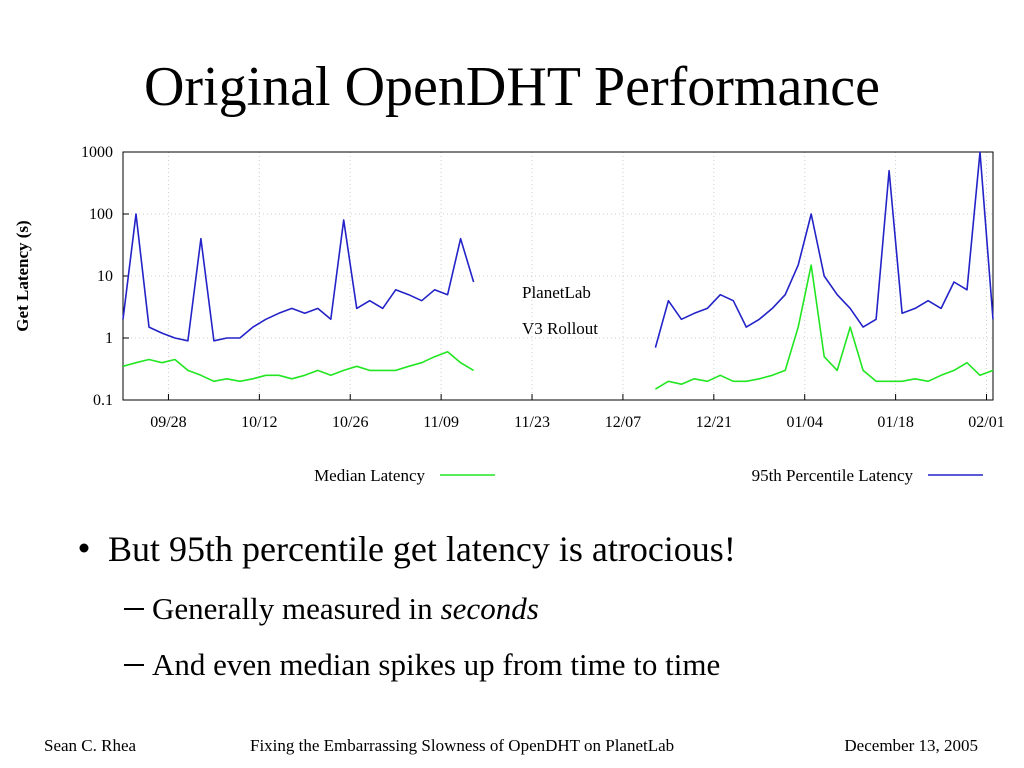 The height and width of the screenshot is (768, 1024). Describe the element at coordinates (90, 745) in the screenshot. I see `footer-author: Sean C. Rhea` at that location.